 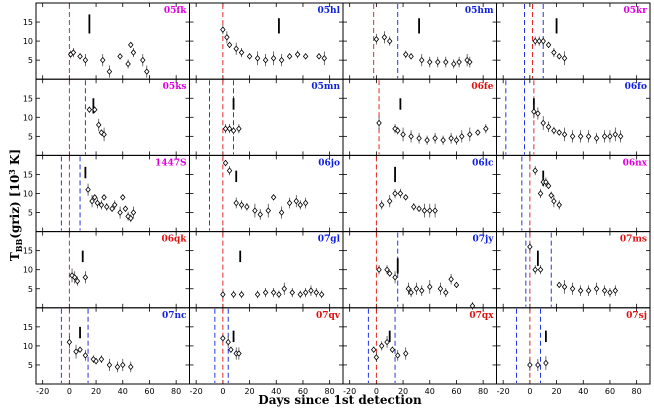 What do you see at coordinates (112, 41) in the screenshot?
I see `panel-05fk: 05fk` at bounding box center [112, 41].